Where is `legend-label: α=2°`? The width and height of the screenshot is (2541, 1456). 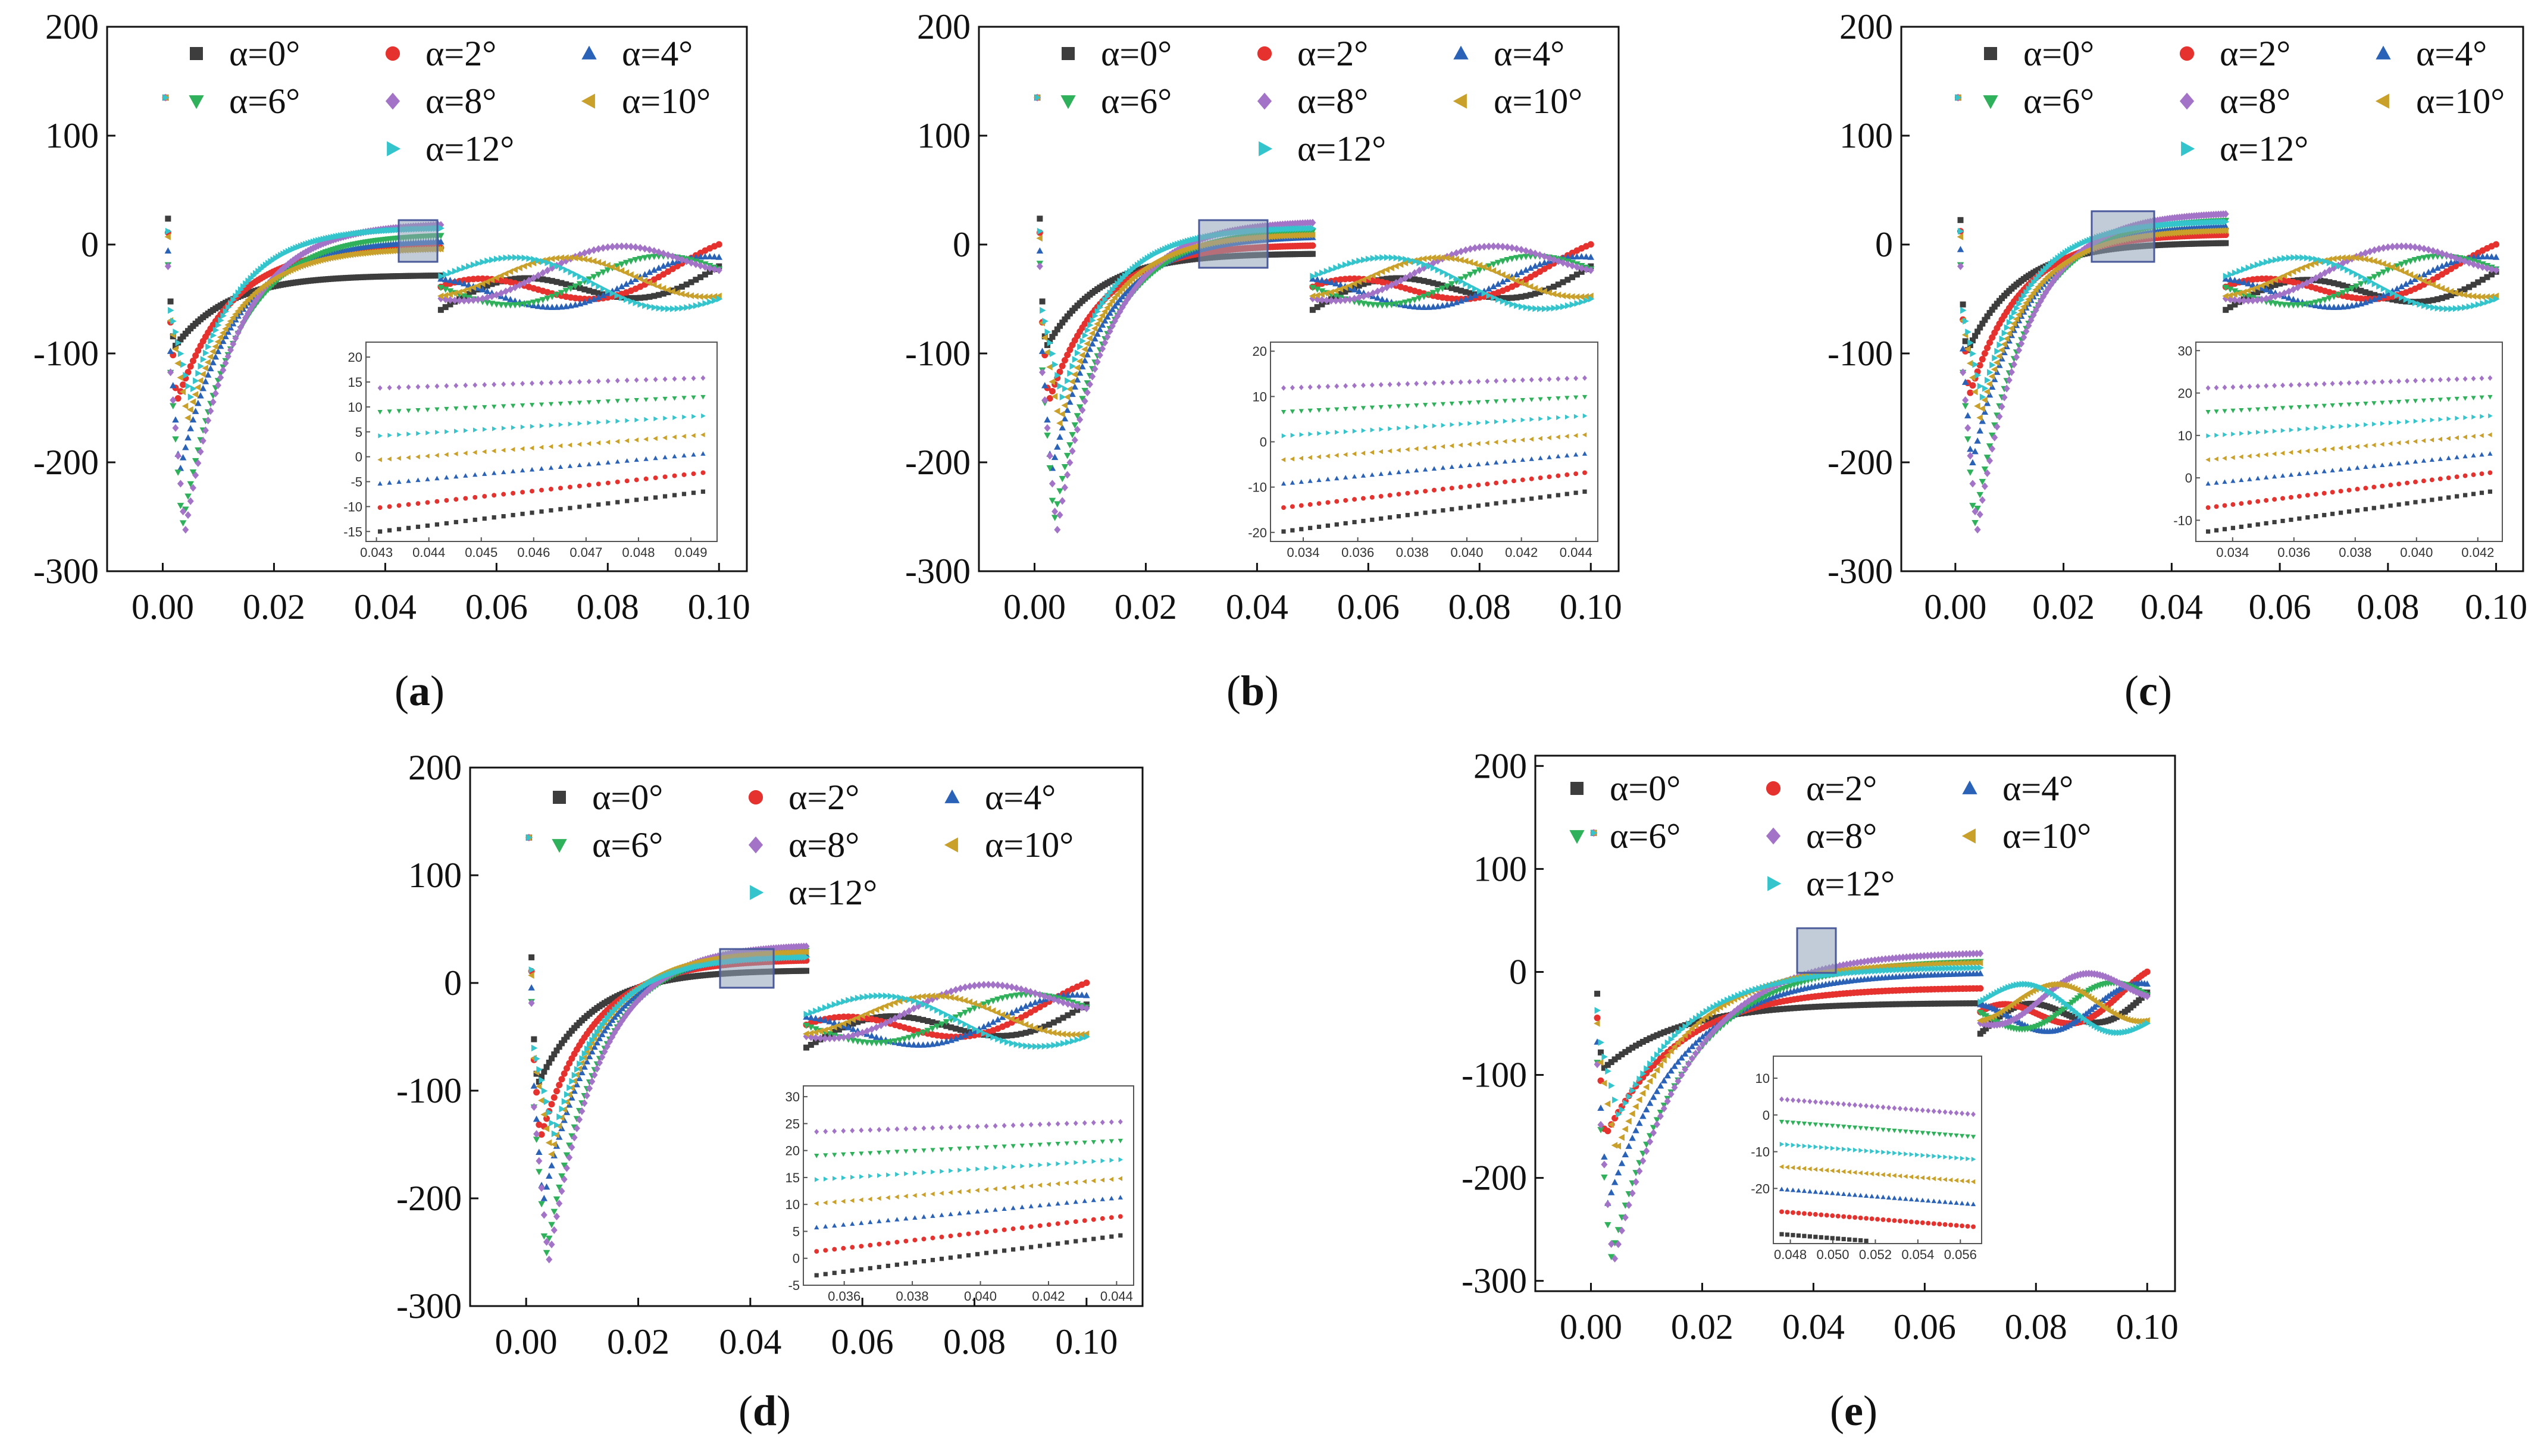 legend-label: α=2° is located at coordinates (461, 53).